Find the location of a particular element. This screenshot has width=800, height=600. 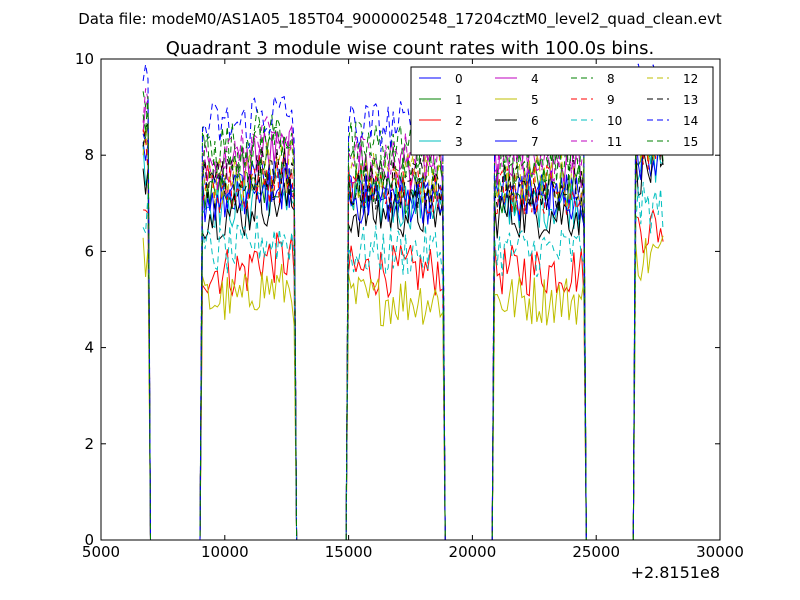

x-tick-label: 5000 is located at coordinates (101, 552).